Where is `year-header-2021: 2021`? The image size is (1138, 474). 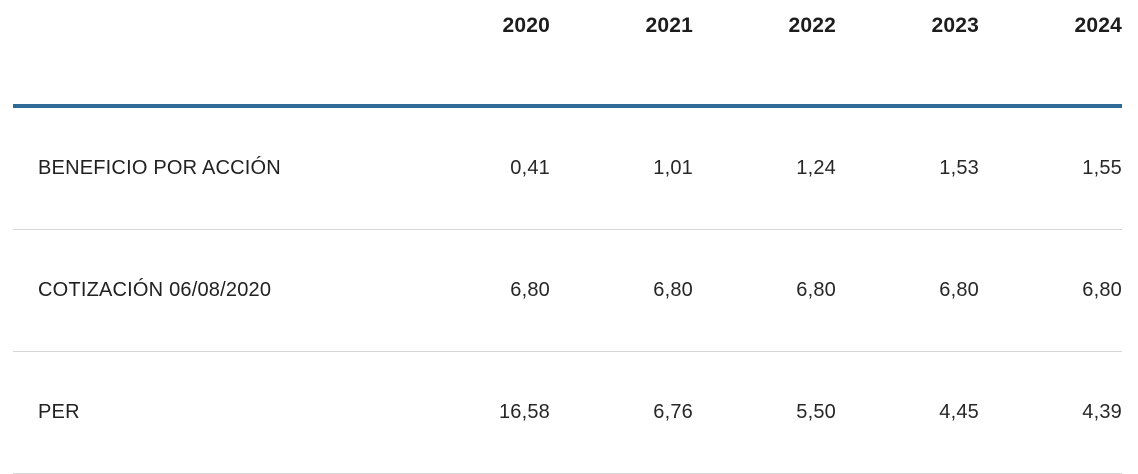
year-header-2021: 2021 is located at coordinates (621, 54).